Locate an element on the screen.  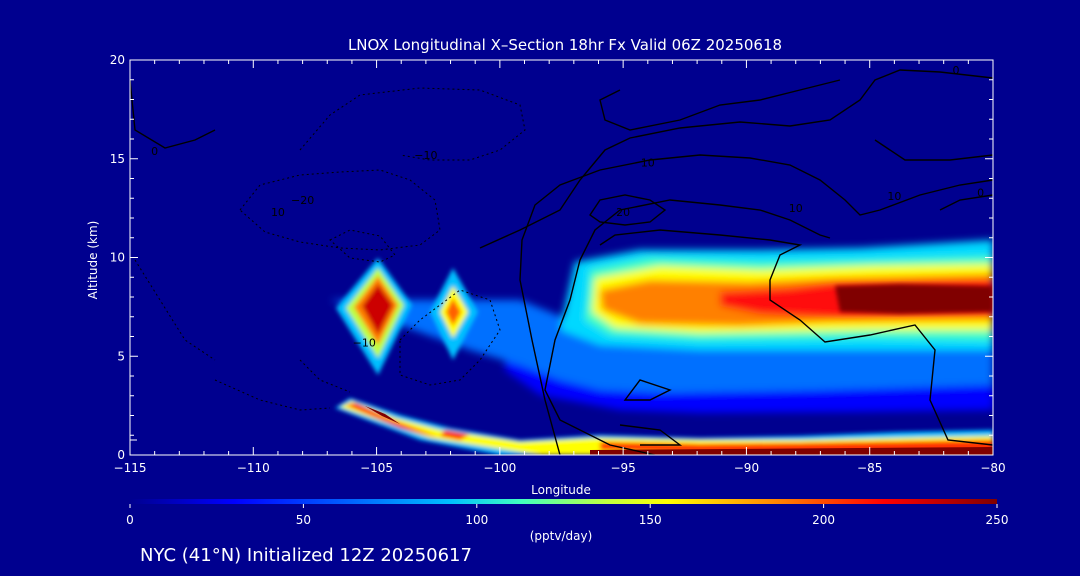
y-tick-label: 20 is located at coordinates (117, 60).